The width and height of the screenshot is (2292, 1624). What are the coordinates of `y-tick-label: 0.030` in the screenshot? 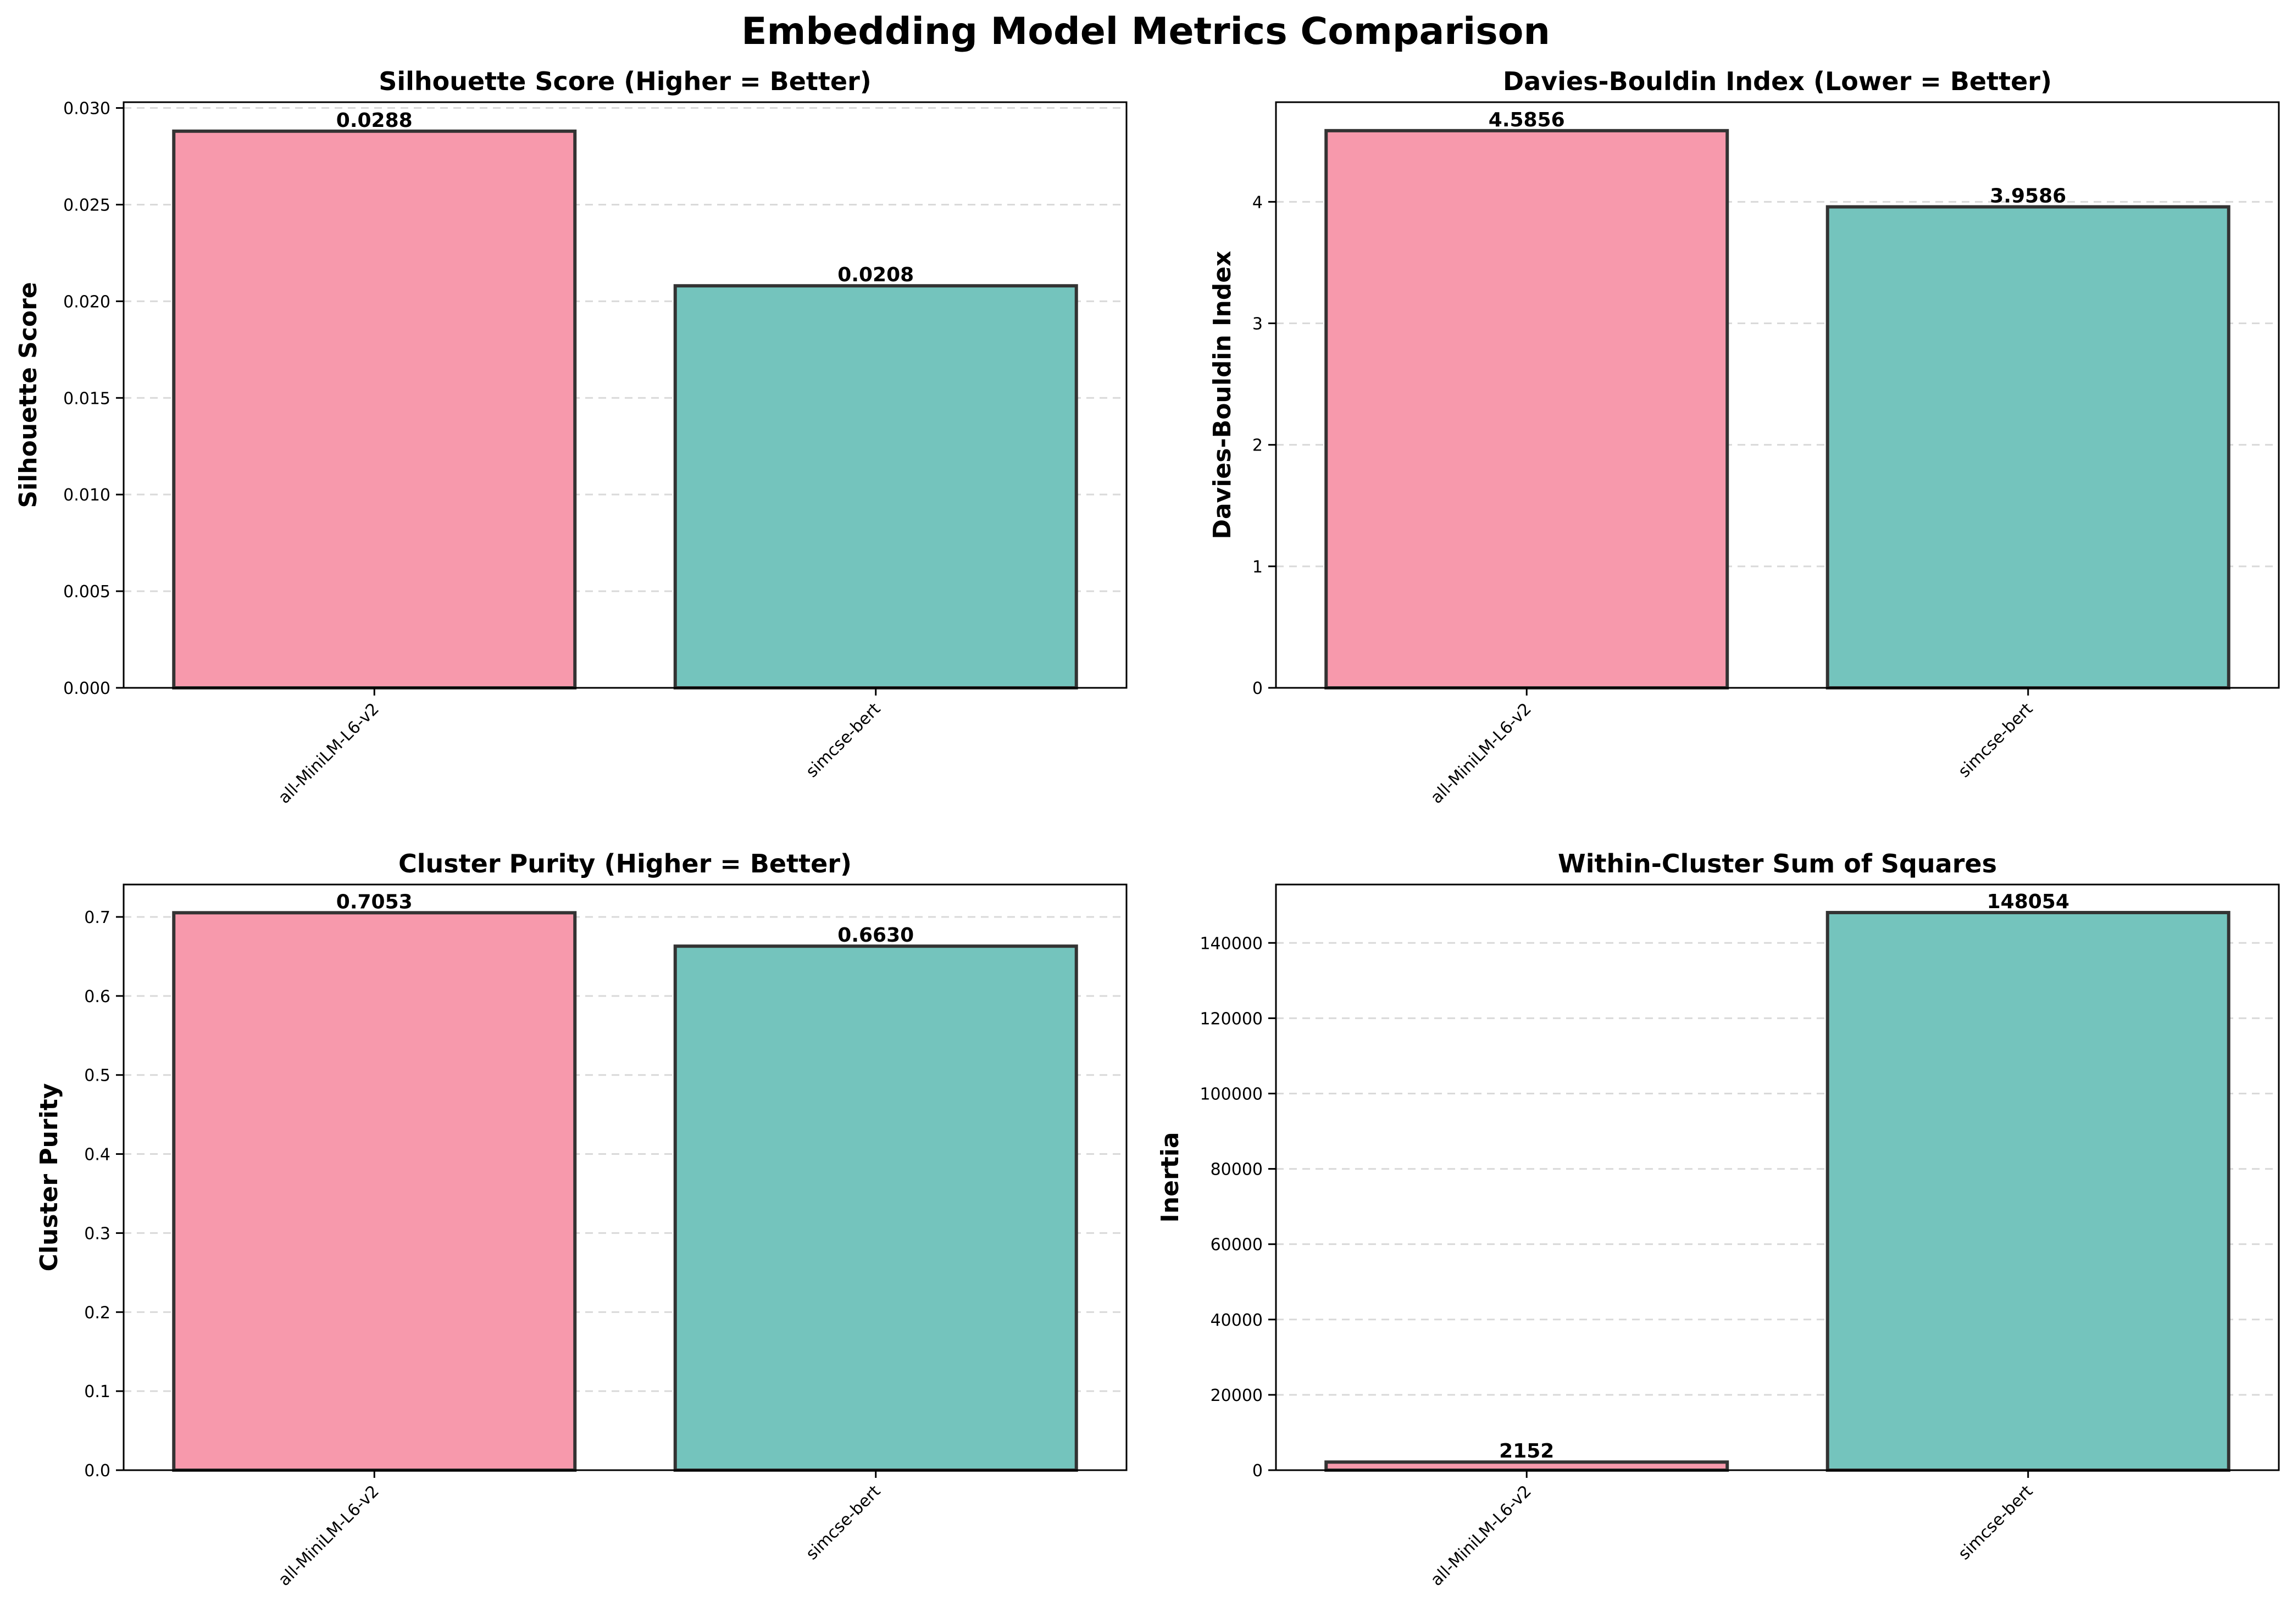 It's located at (87, 109).